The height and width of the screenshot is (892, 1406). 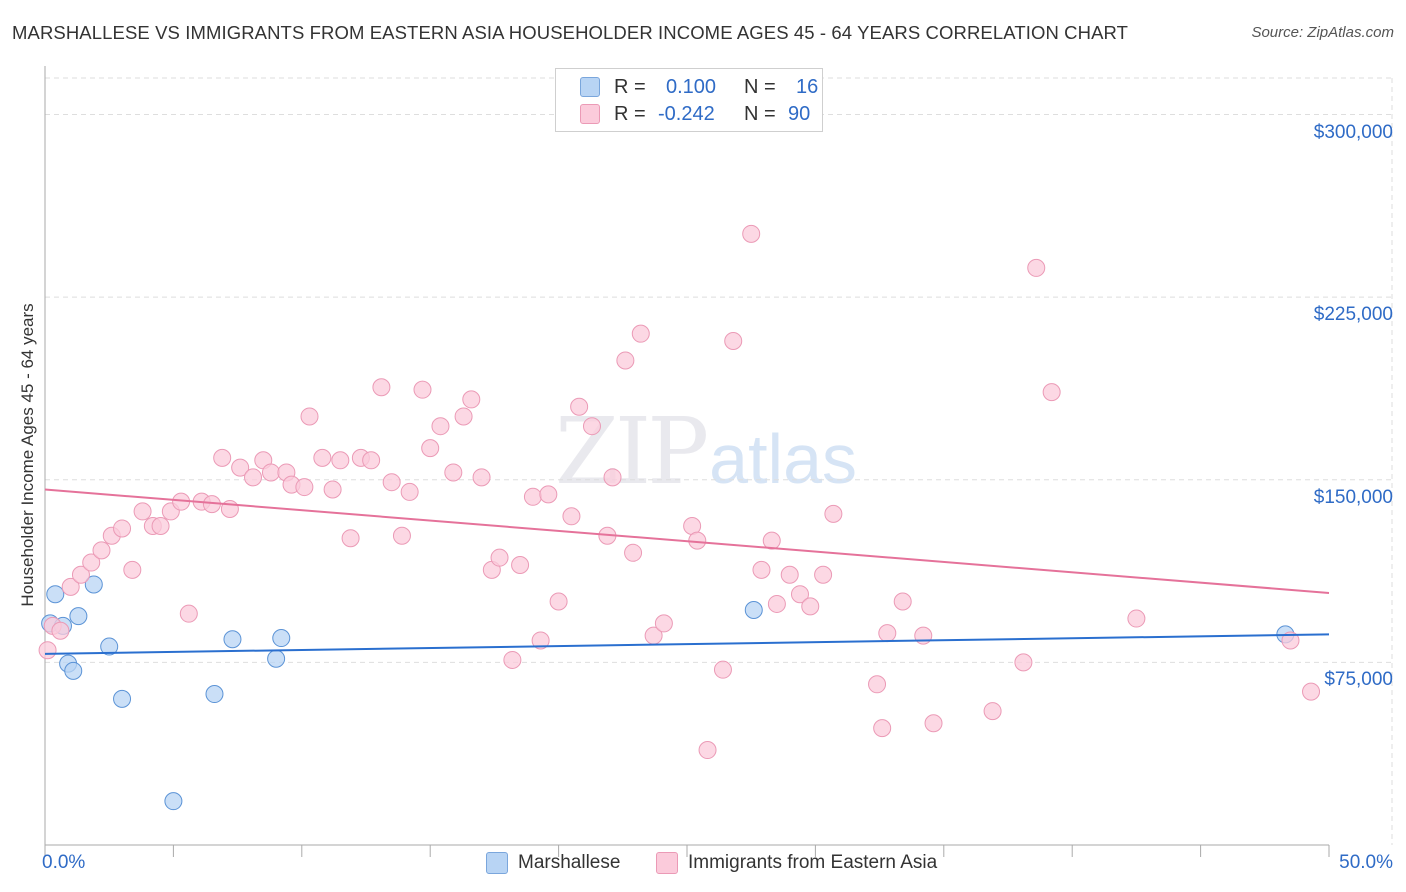 I want to click on n-label: N =, so click(x=760, y=86).